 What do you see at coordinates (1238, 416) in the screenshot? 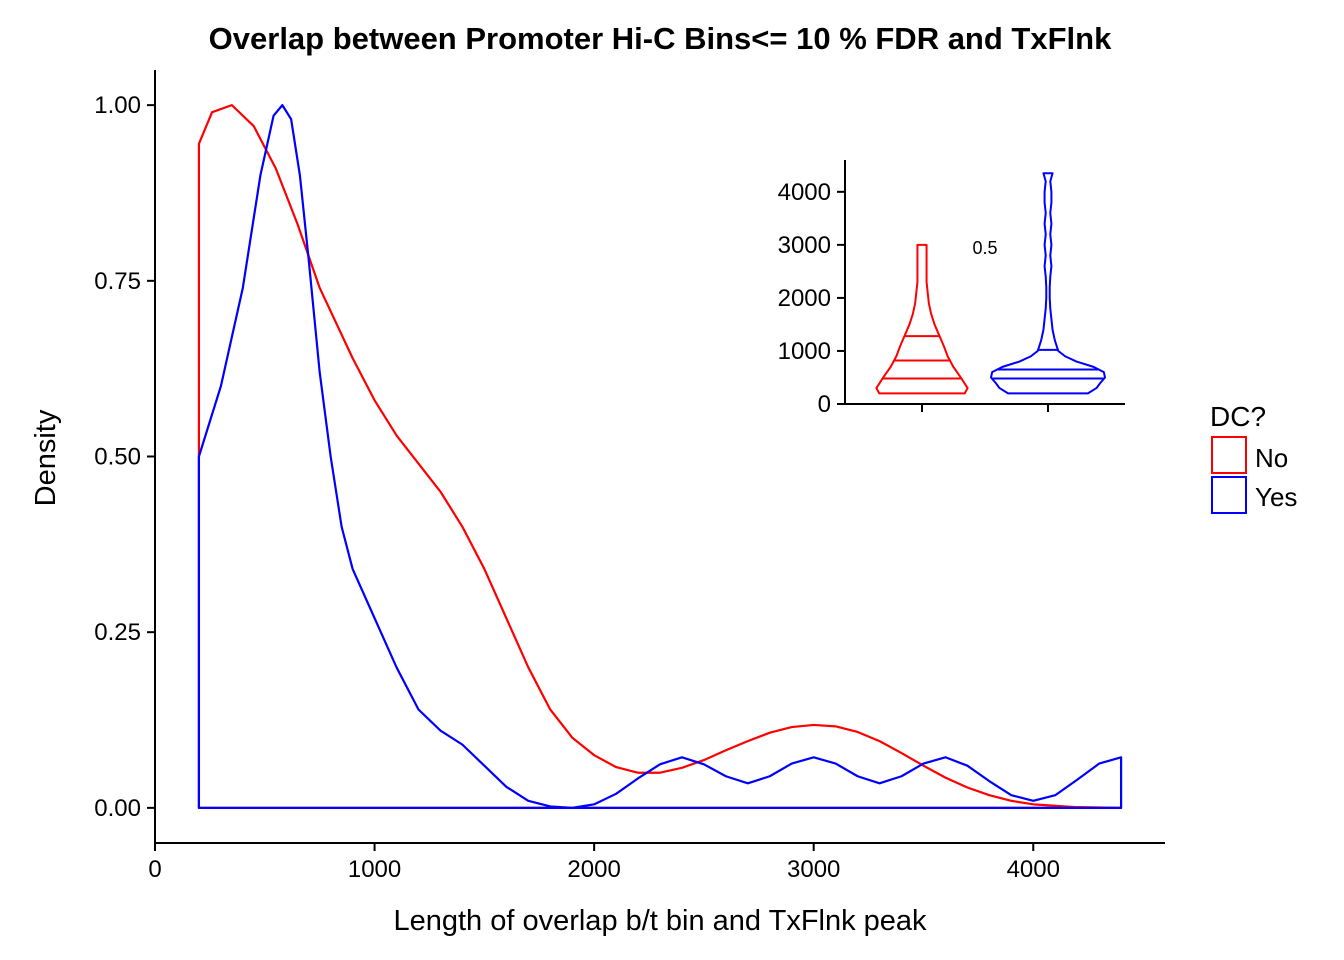
I see `legend-title: DC?` at bounding box center [1238, 416].